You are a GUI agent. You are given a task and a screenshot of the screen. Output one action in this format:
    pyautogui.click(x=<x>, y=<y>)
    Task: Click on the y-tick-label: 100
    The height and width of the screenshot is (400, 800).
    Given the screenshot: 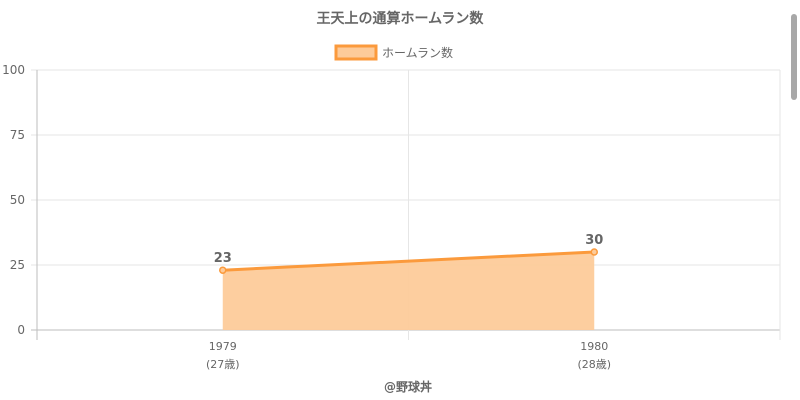 What is the action you would take?
    pyautogui.click(x=13, y=70)
    